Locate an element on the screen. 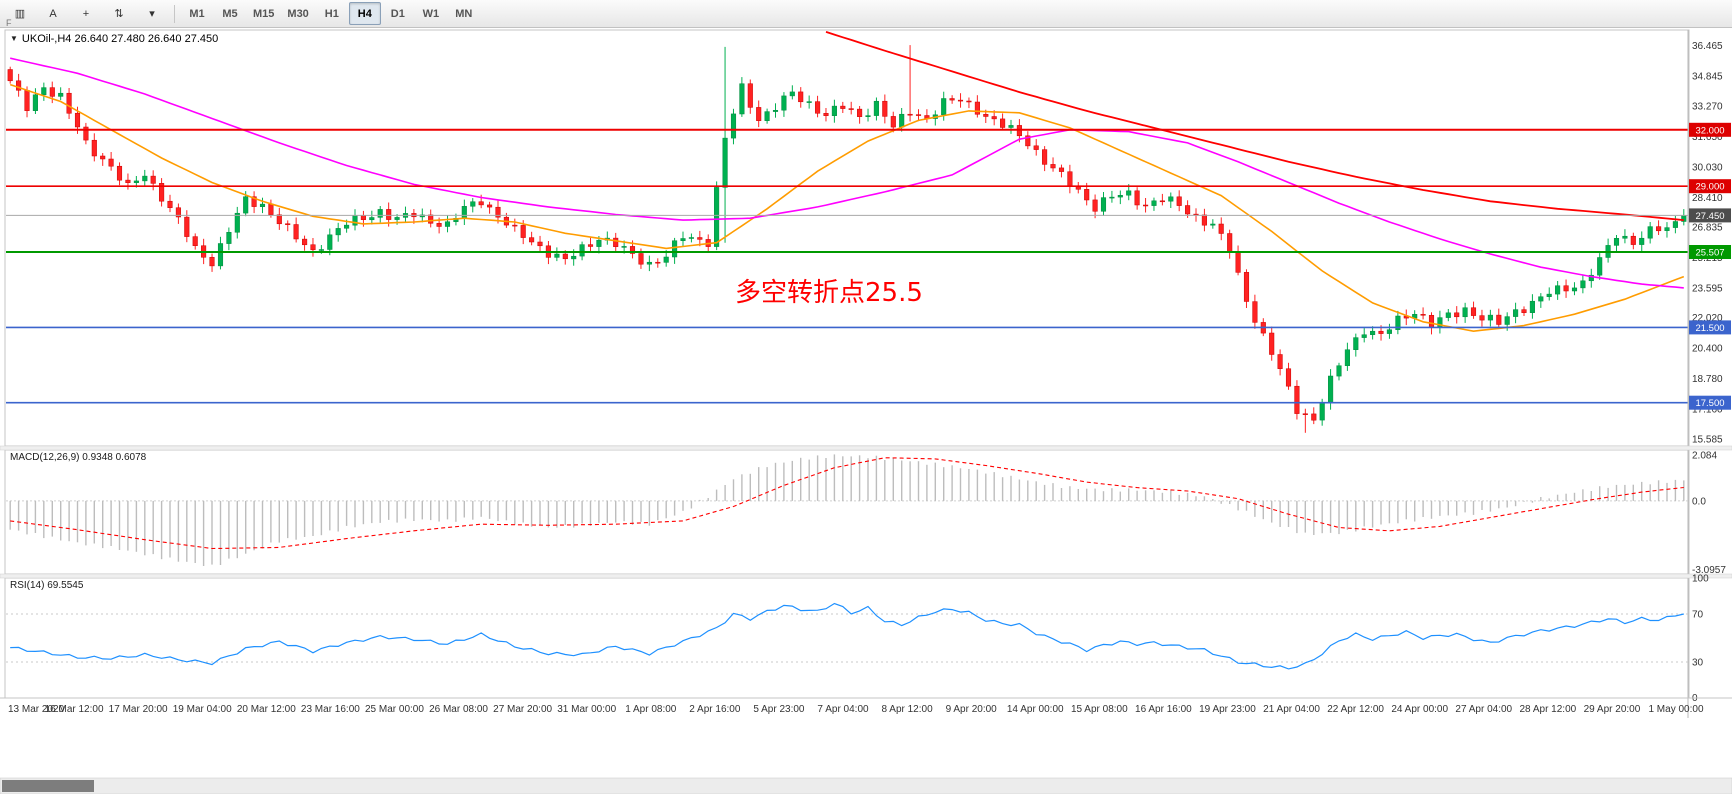  pane-divider-rsi is located at coordinates (866, 576).